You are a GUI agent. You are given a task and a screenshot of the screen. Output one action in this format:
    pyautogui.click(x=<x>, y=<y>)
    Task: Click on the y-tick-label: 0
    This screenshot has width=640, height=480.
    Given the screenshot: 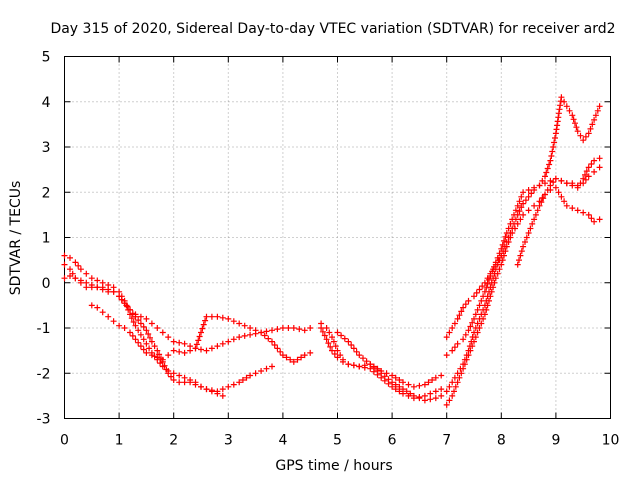 What is the action you would take?
    pyautogui.click(x=46, y=284)
    